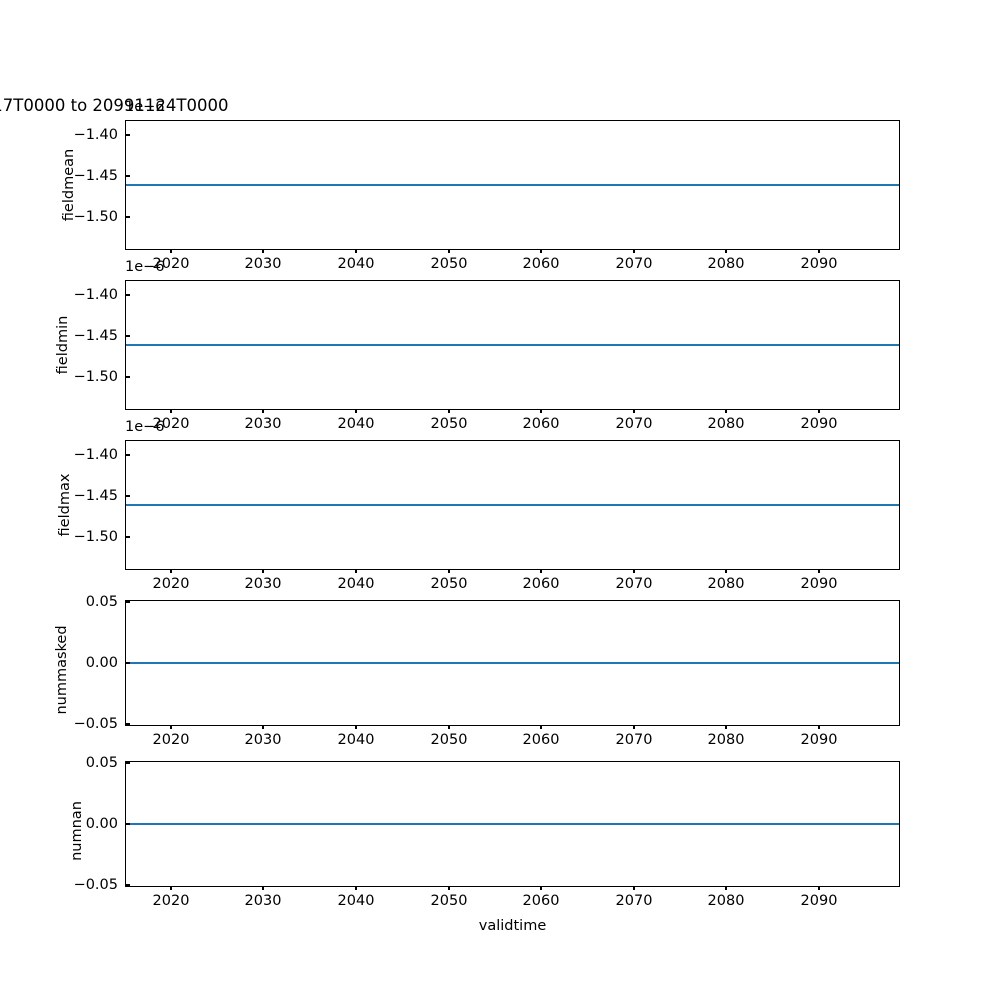 The height and width of the screenshot is (1000, 1000). Describe the element at coordinates (101, 601) in the screenshot. I see `ytick-label: 0.05` at that location.